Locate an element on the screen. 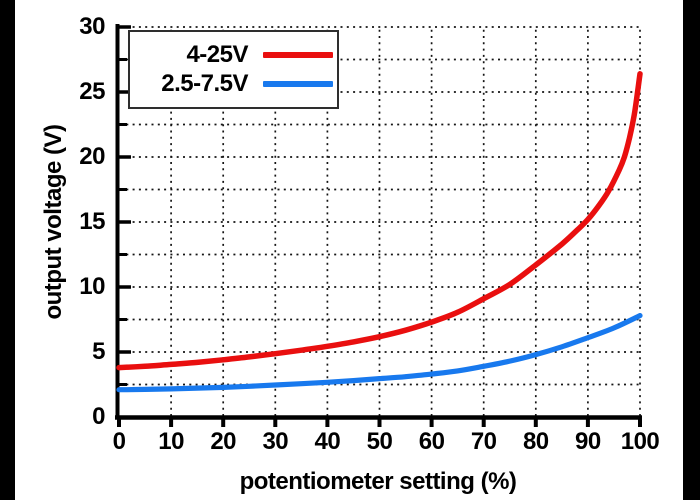  legend: 4-25V 2.5-7.5V is located at coordinates (233, 69).